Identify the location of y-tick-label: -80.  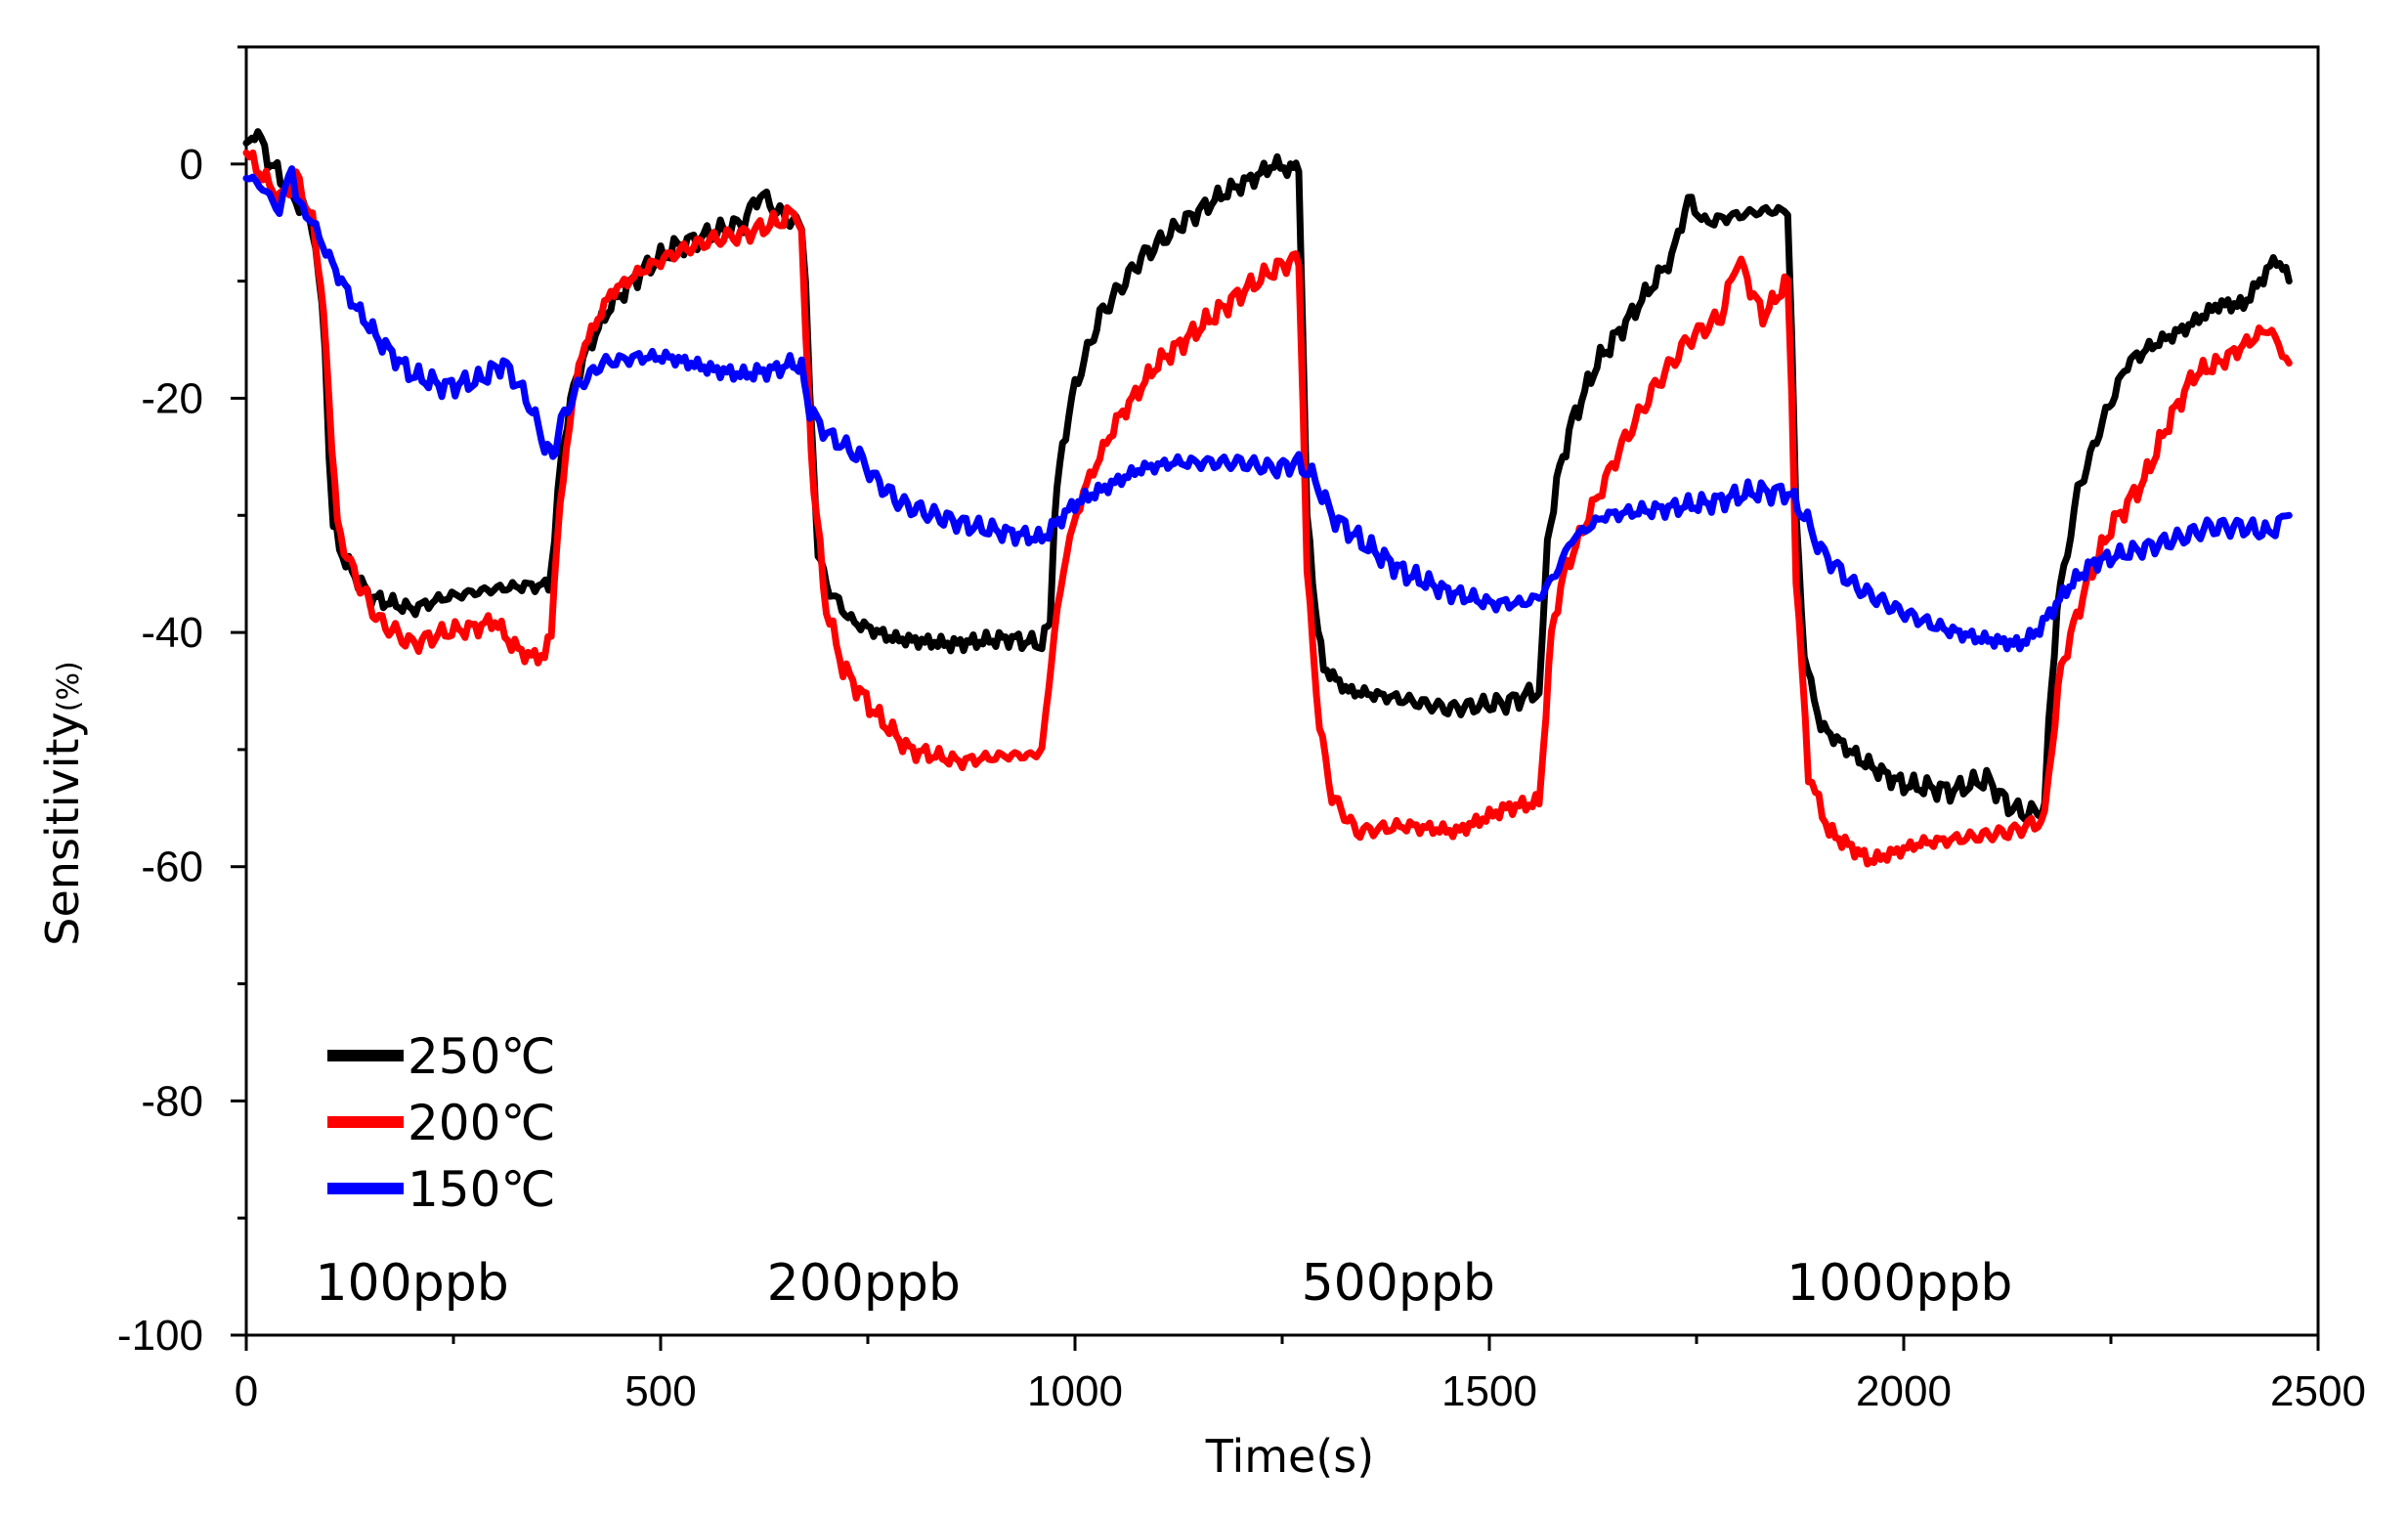
(172, 1101).